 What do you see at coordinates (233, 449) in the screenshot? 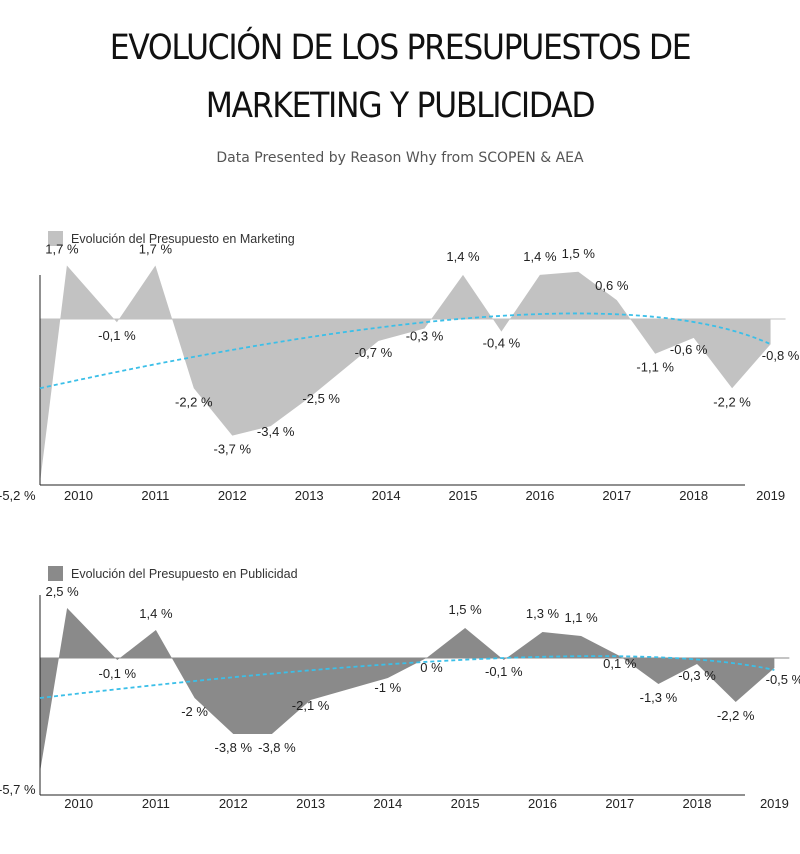
I see `marketing-data-label: -3,7 %` at bounding box center [233, 449].